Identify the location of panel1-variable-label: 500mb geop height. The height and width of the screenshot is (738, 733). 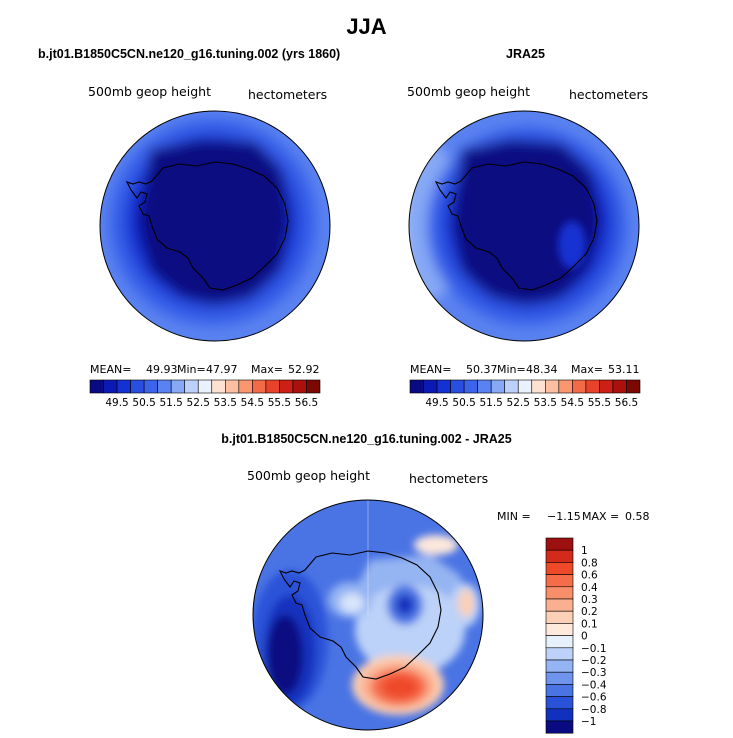
(149, 91).